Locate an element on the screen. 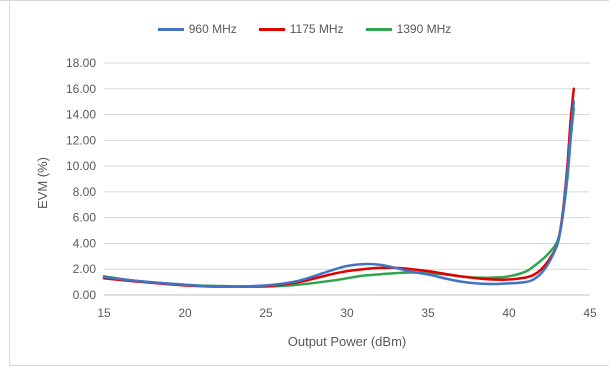 The height and width of the screenshot is (366, 609). x-tick-label: 25 is located at coordinates (266, 313).